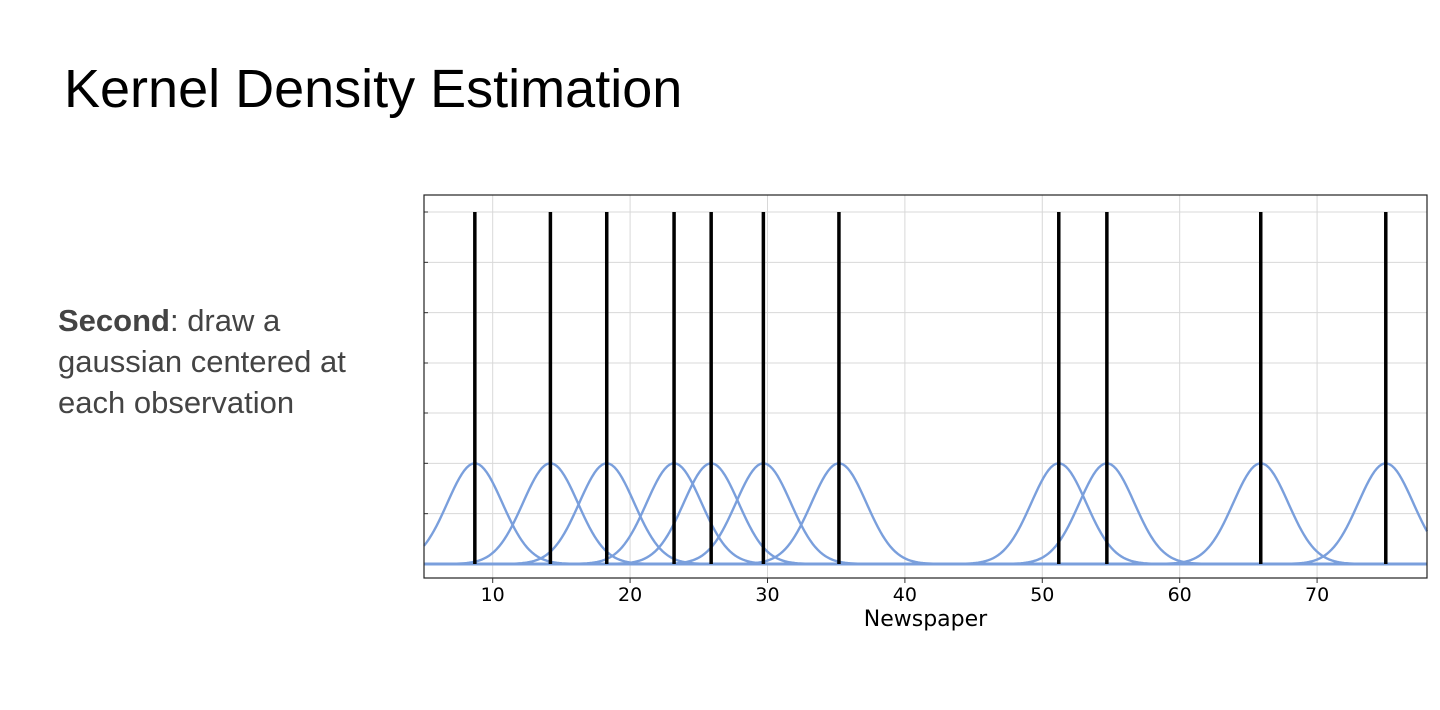 The image size is (1440, 710). Describe the element at coordinates (926, 619) in the screenshot. I see `x-axis-label: Newspaper` at that location.